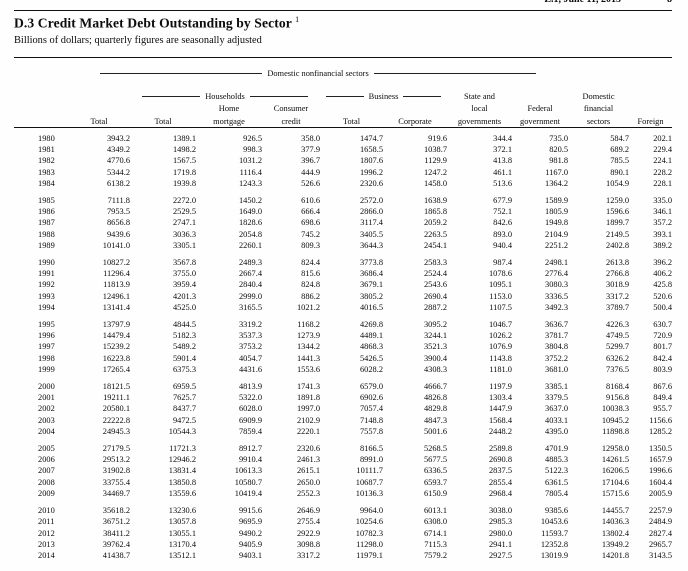  What do you see at coordinates (500, 409) in the screenshot?
I see `value-cell: 1447.9` at bounding box center [500, 409].